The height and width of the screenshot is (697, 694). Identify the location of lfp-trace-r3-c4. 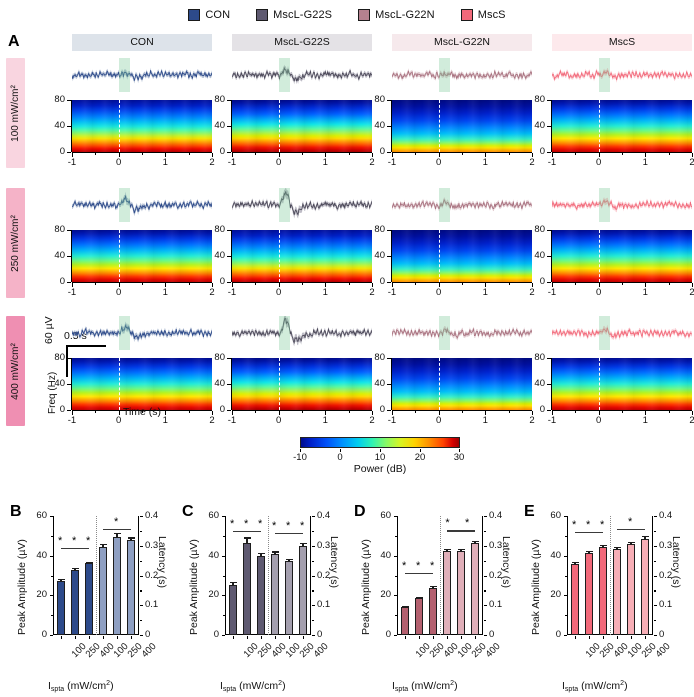
(622, 333).